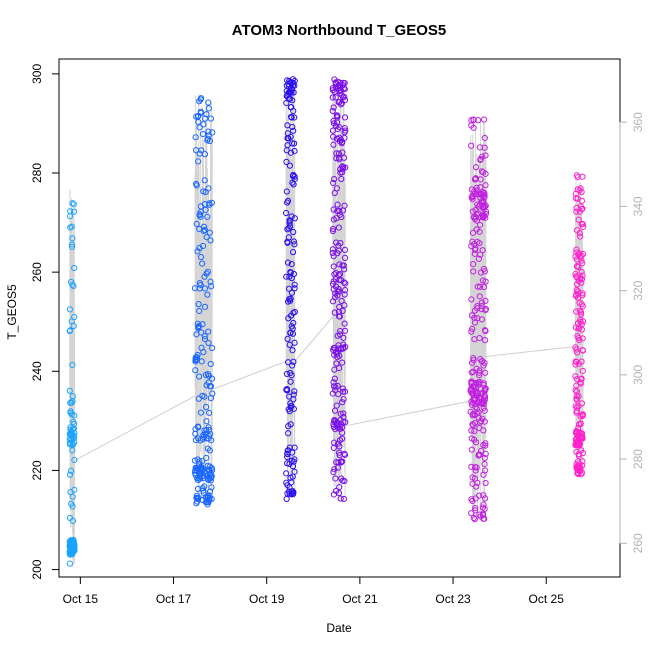  What do you see at coordinates (12, 312) in the screenshot?
I see `y-axis-label: T_GEOS5` at bounding box center [12, 312].